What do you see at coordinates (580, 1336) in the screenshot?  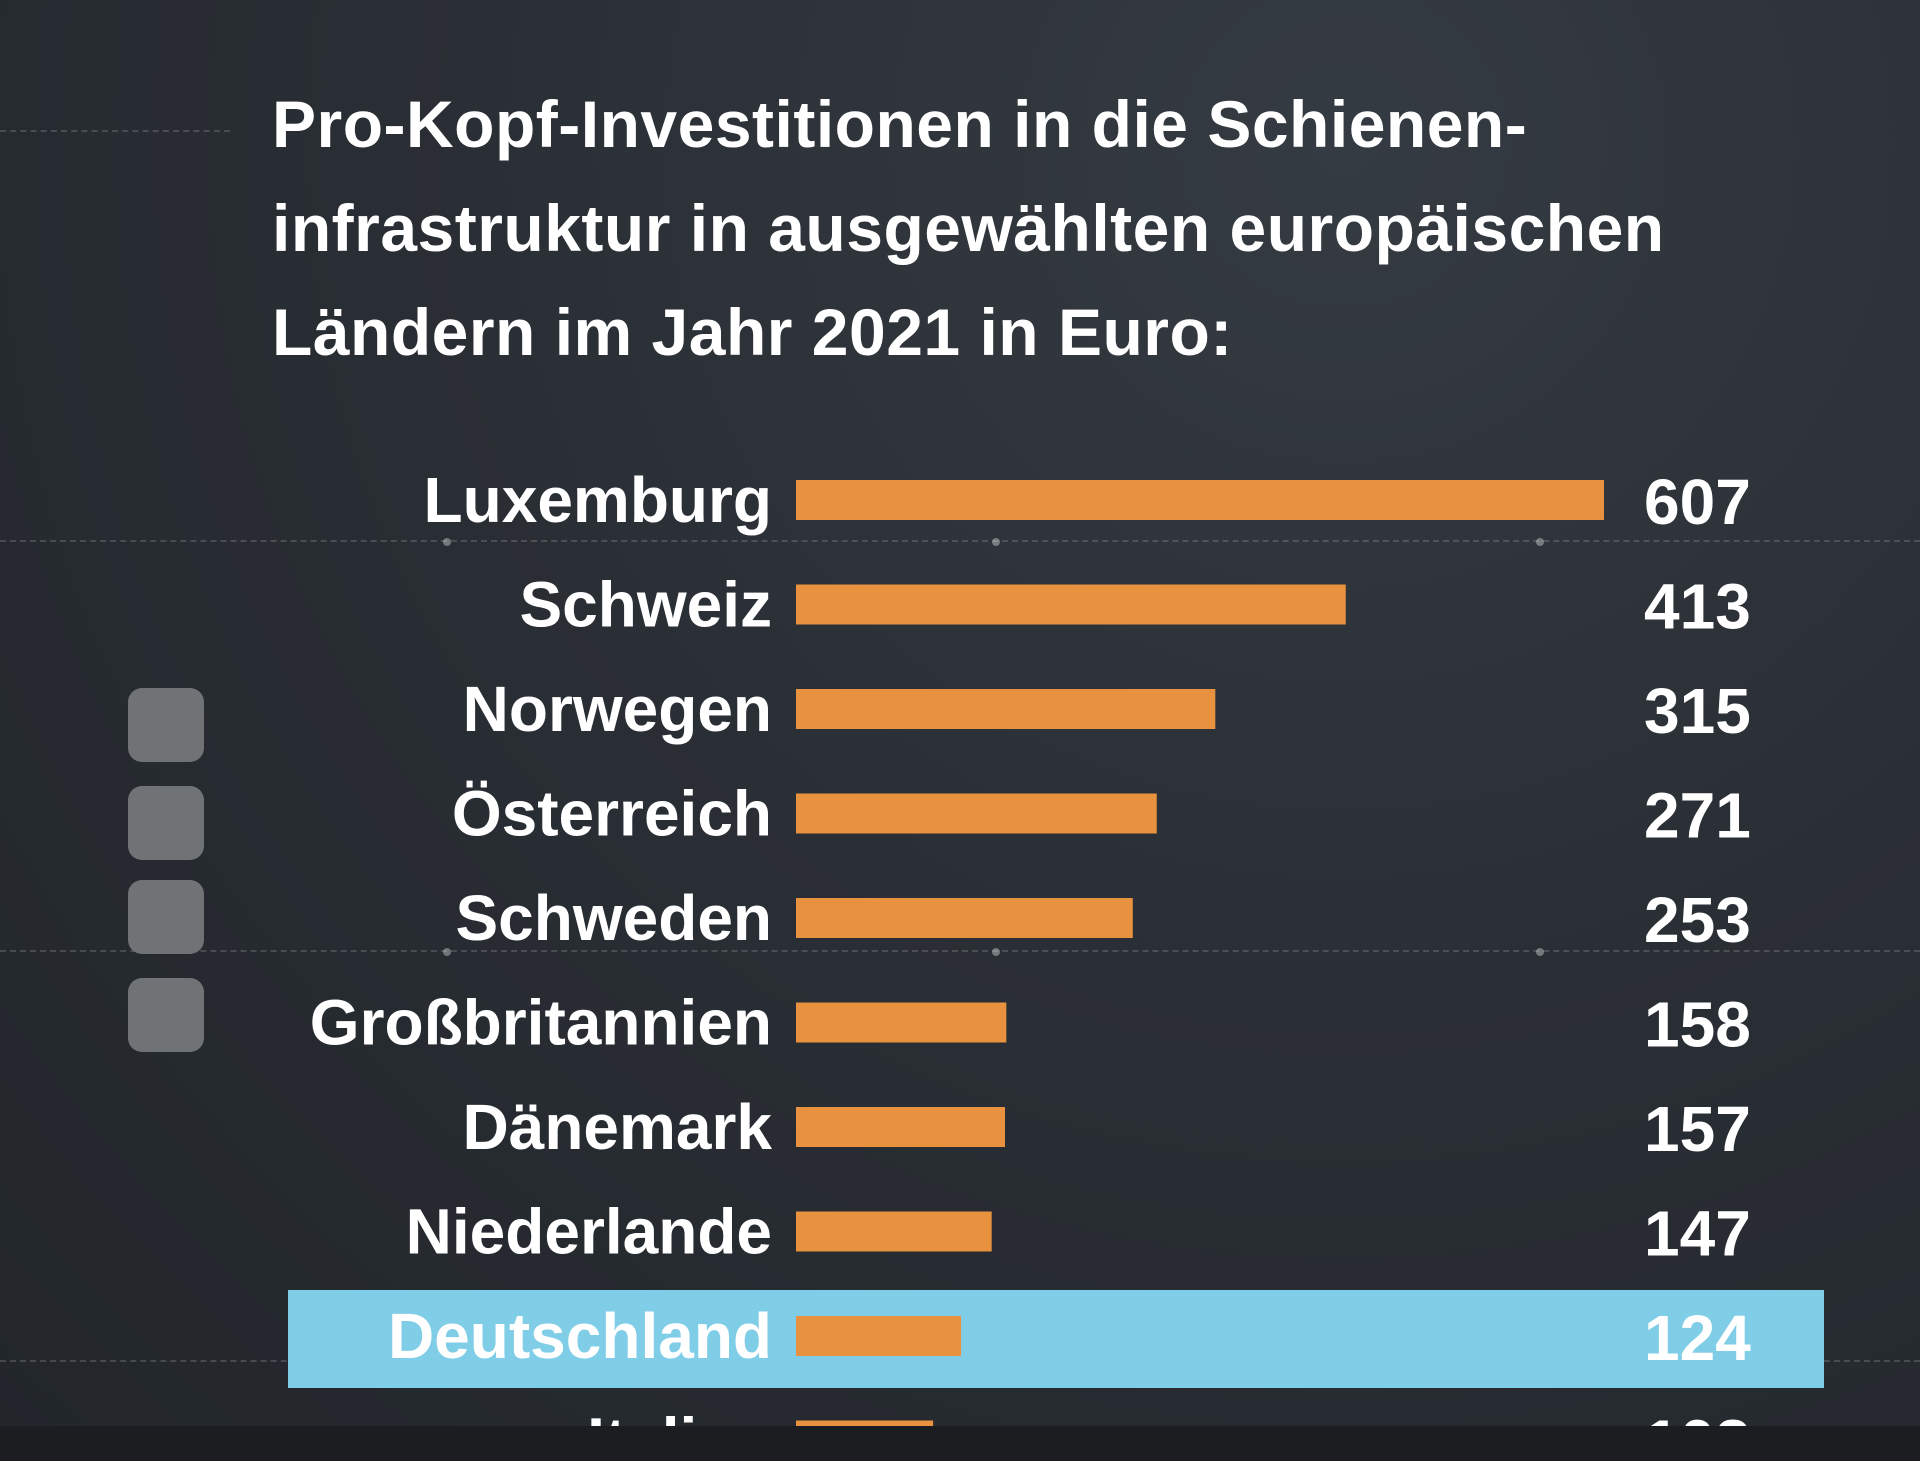 I see `category-label-deutschland: Deutschland` at bounding box center [580, 1336].